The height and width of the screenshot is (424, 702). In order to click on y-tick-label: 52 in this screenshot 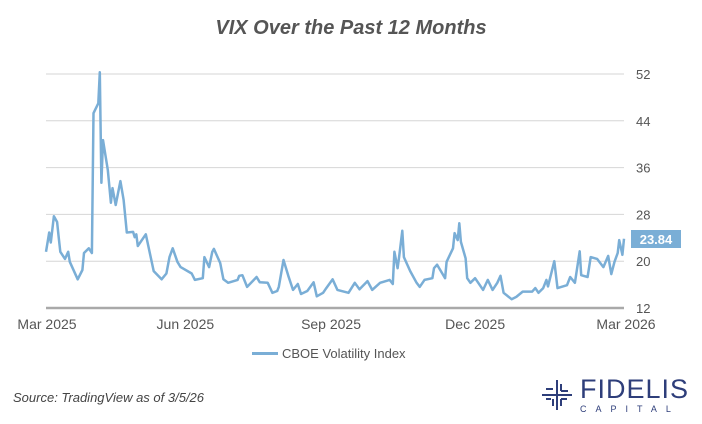, I will do `click(643, 74)`.